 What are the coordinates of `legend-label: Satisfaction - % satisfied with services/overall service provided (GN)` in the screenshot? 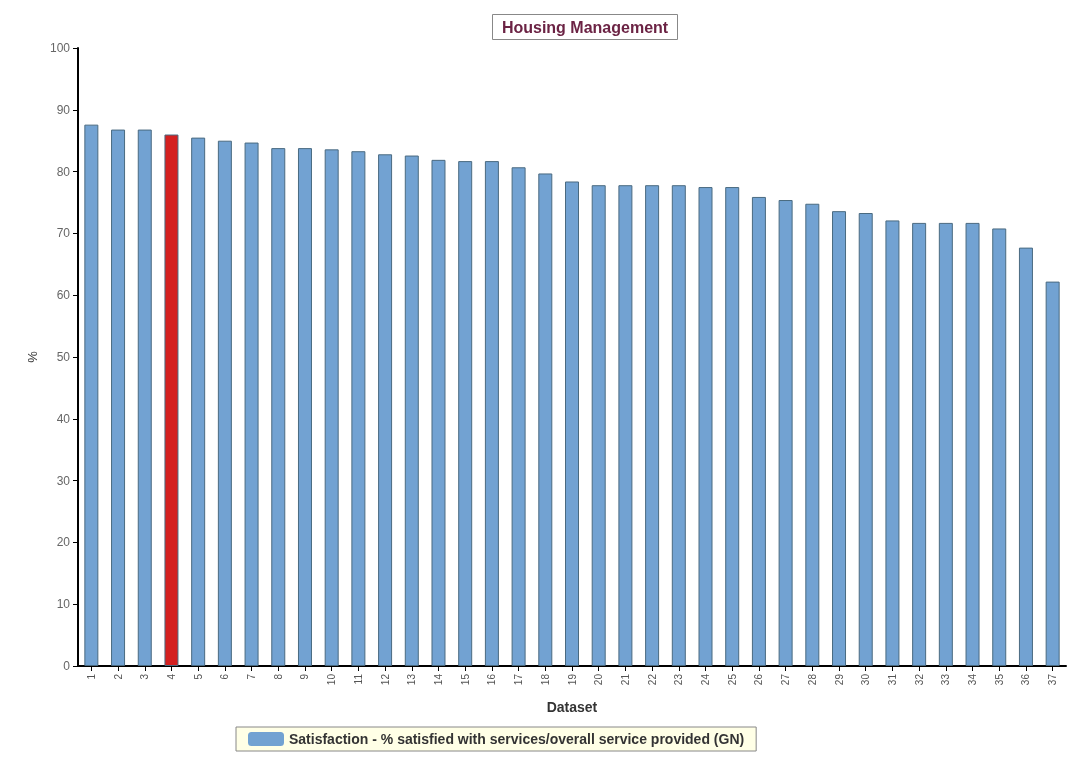 It's located at (517, 739).